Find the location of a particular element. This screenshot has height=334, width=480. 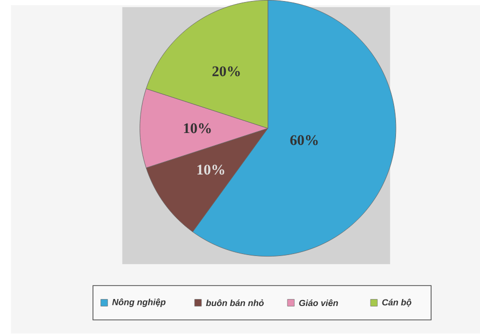

legend-label: buôn bán nhỏ is located at coordinates (235, 303).